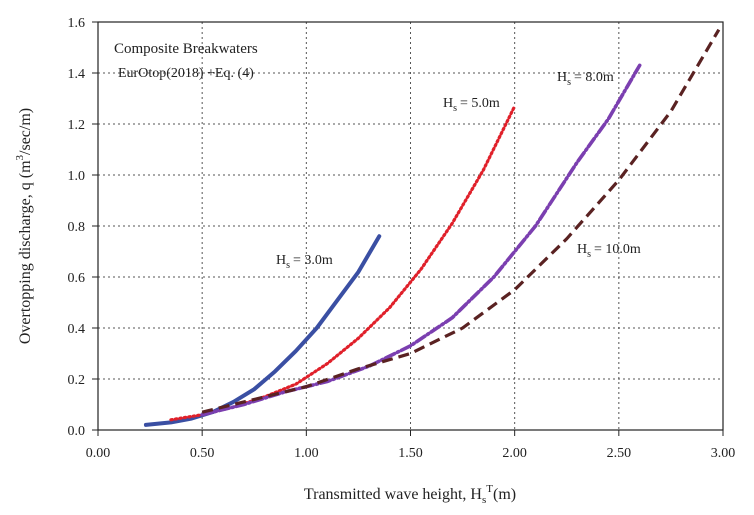 The width and height of the screenshot is (754, 515). I want to click on y-tick-label: 1.4, so click(77, 74).